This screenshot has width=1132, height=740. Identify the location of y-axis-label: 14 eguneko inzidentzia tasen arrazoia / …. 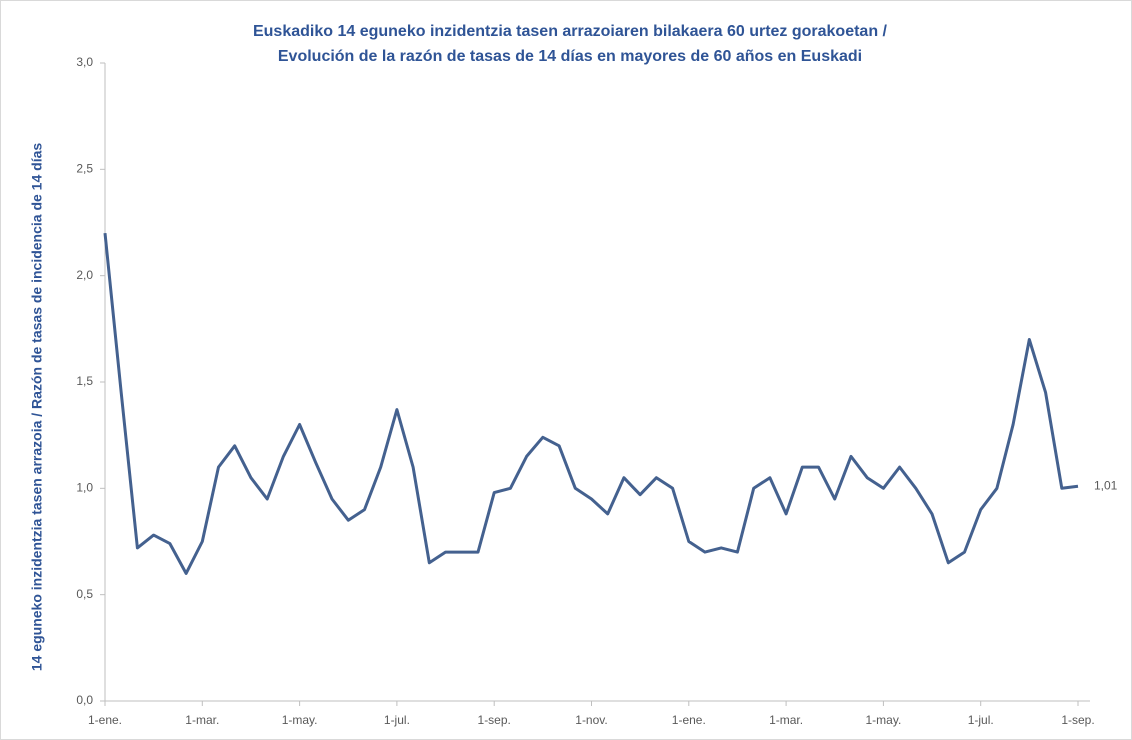
(37, 407).